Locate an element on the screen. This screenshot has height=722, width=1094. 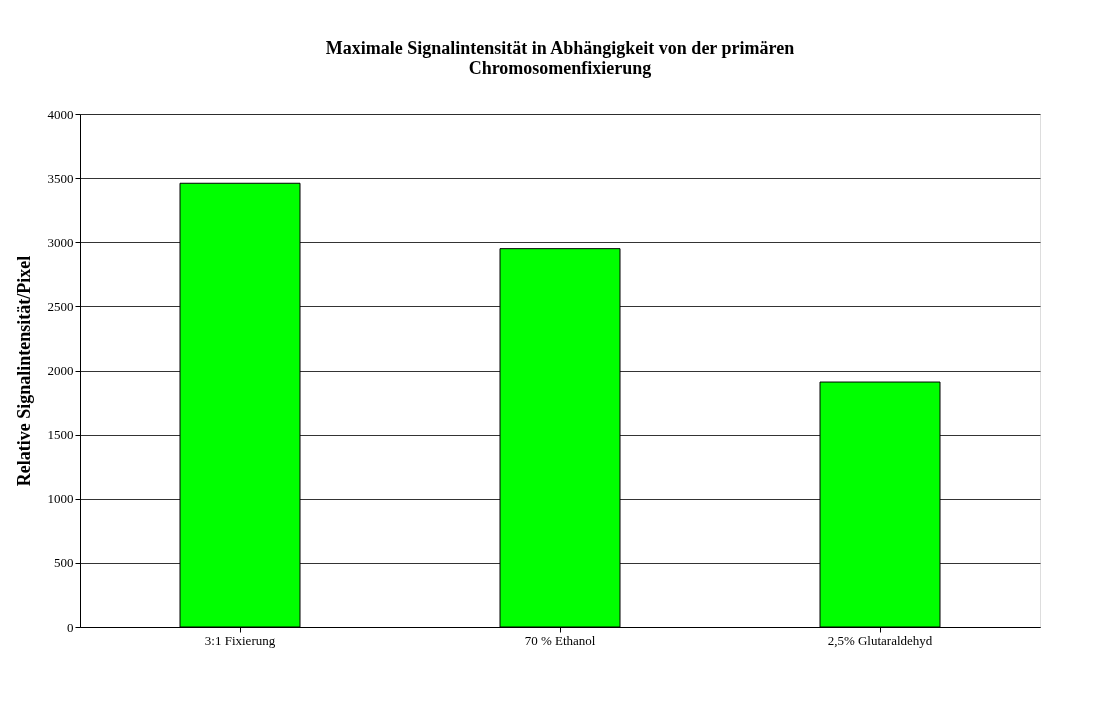
y-axis-title: Relative Signalintensität/Pixel is located at coordinates (23, 371).